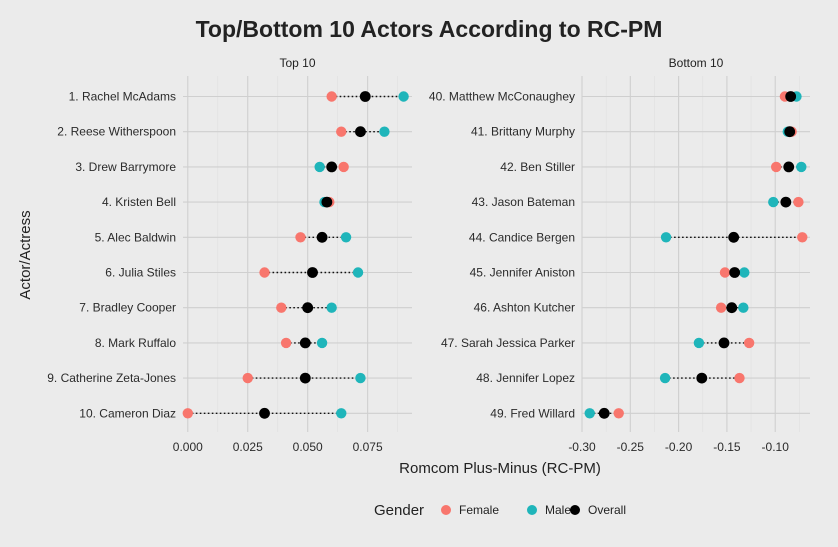  What do you see at coordinates (139, 202) in the screenshot?
I see `y-tick-label: 4. Kristen Bell` at bounding box center [139, 202].